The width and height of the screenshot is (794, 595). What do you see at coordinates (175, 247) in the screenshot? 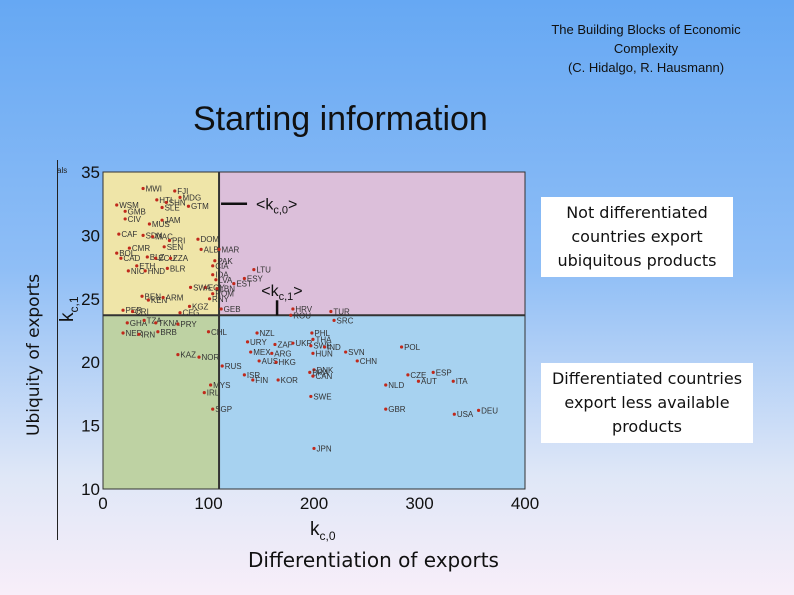
I see `point-label: SEN` at bounding box center [175, 247].